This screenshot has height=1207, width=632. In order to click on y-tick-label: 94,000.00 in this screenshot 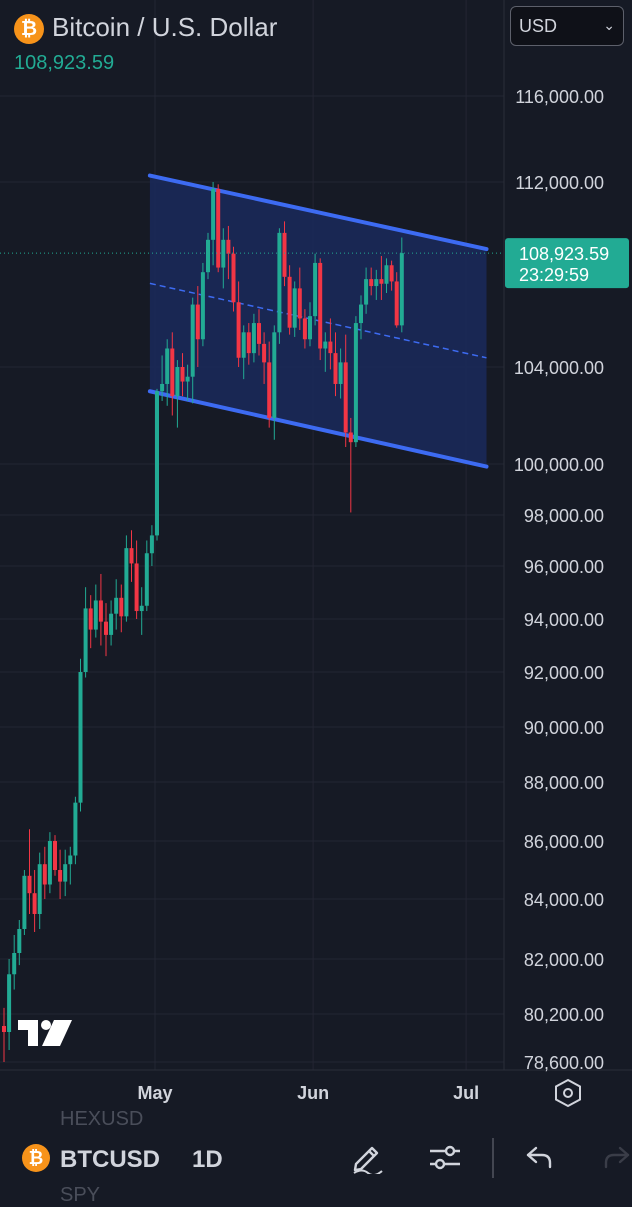, I will do `click(564, 620)`.